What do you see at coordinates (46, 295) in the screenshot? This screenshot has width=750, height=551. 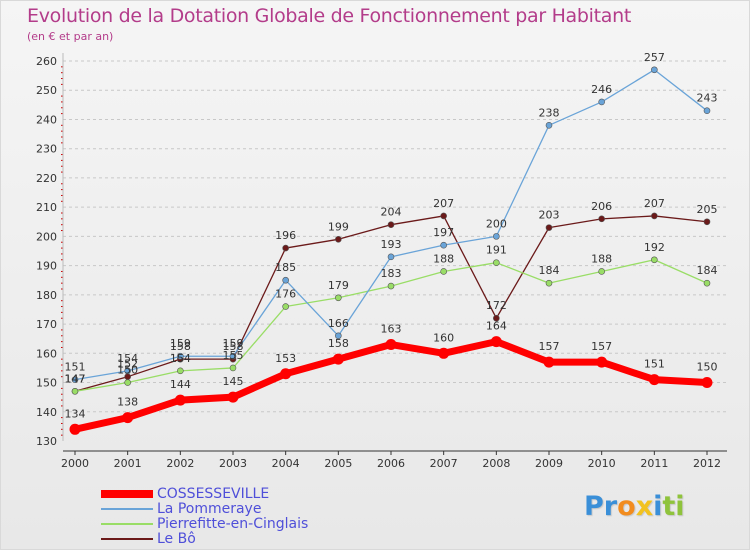 I see `y-tick-label: 180` at bounding box center [46, 295].